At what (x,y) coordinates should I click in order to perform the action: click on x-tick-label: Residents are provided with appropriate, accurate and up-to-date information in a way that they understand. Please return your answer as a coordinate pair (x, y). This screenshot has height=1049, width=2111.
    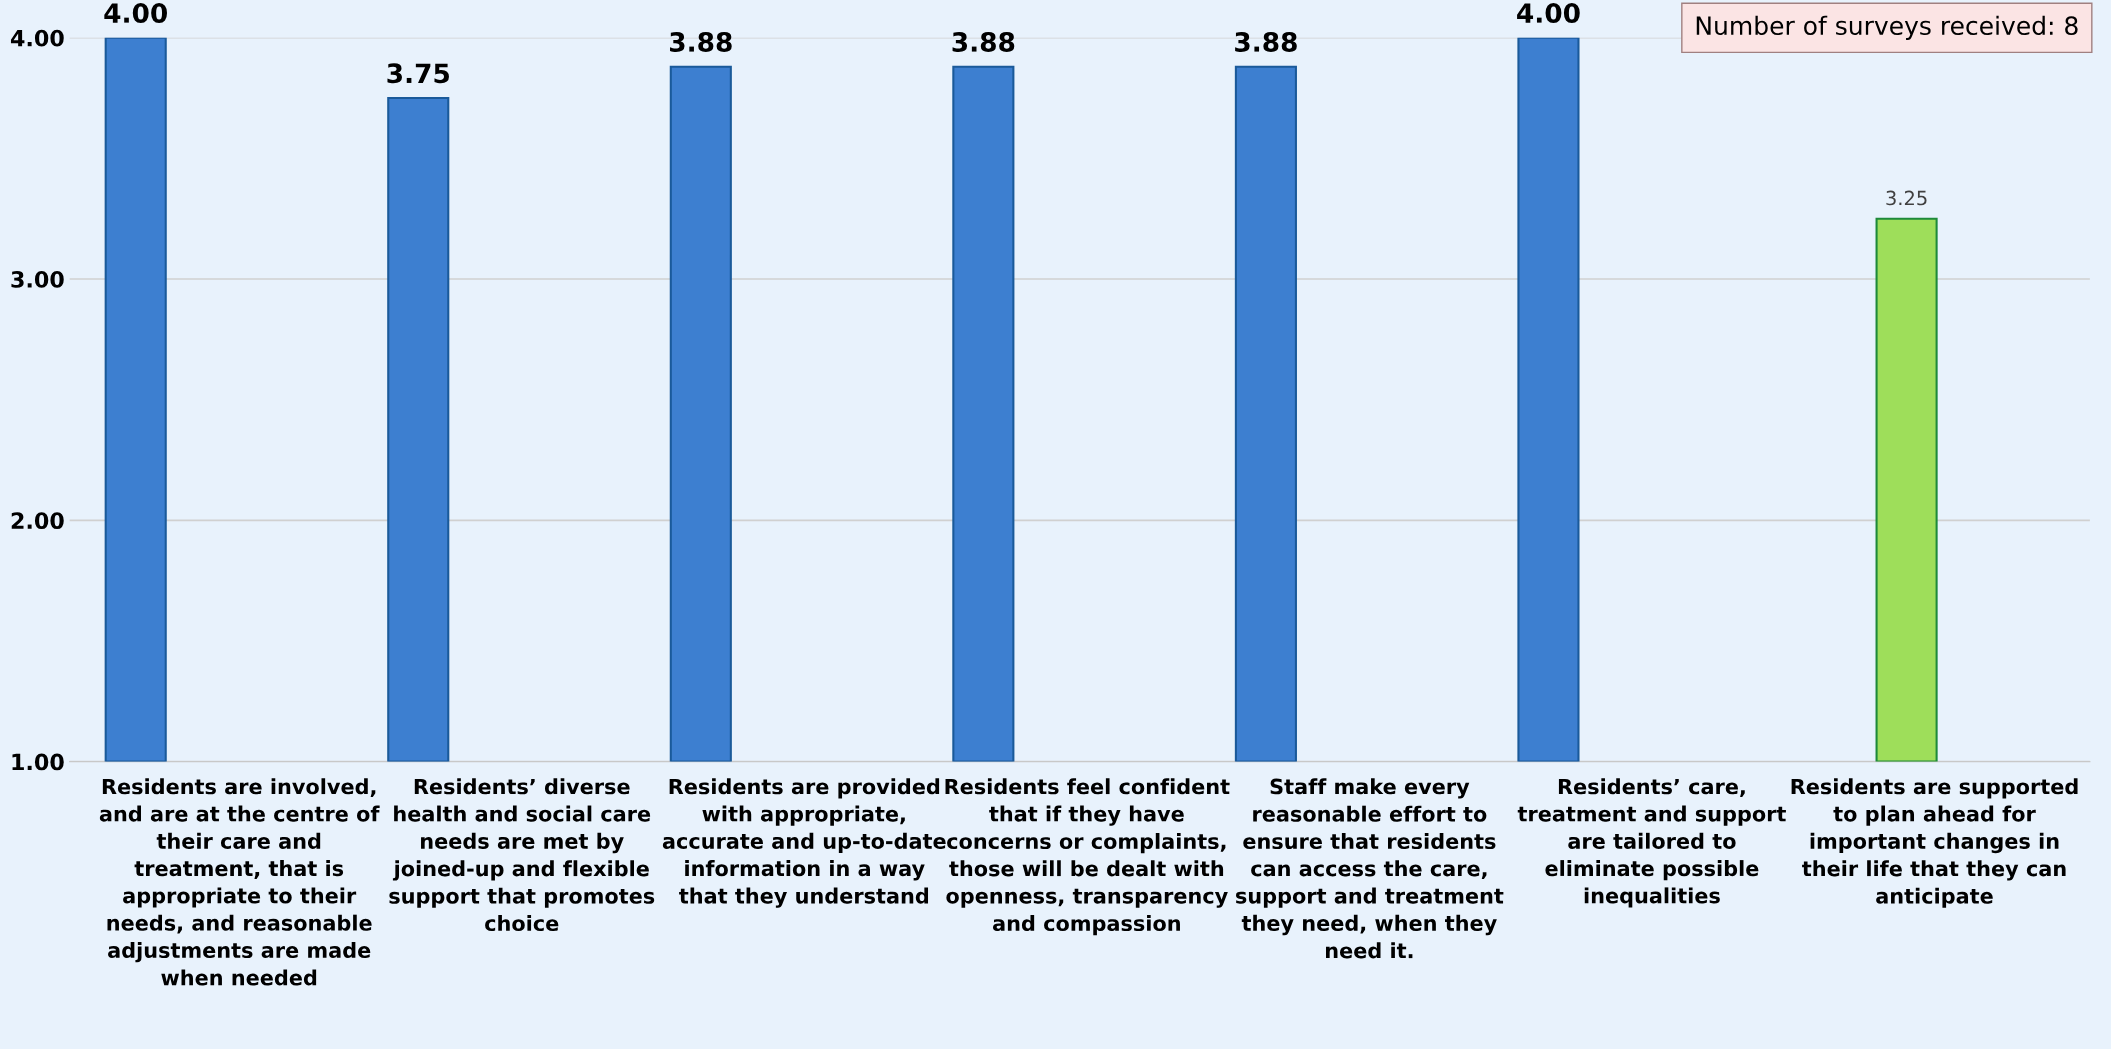
    Looking at the image, I should click on (804, 843).